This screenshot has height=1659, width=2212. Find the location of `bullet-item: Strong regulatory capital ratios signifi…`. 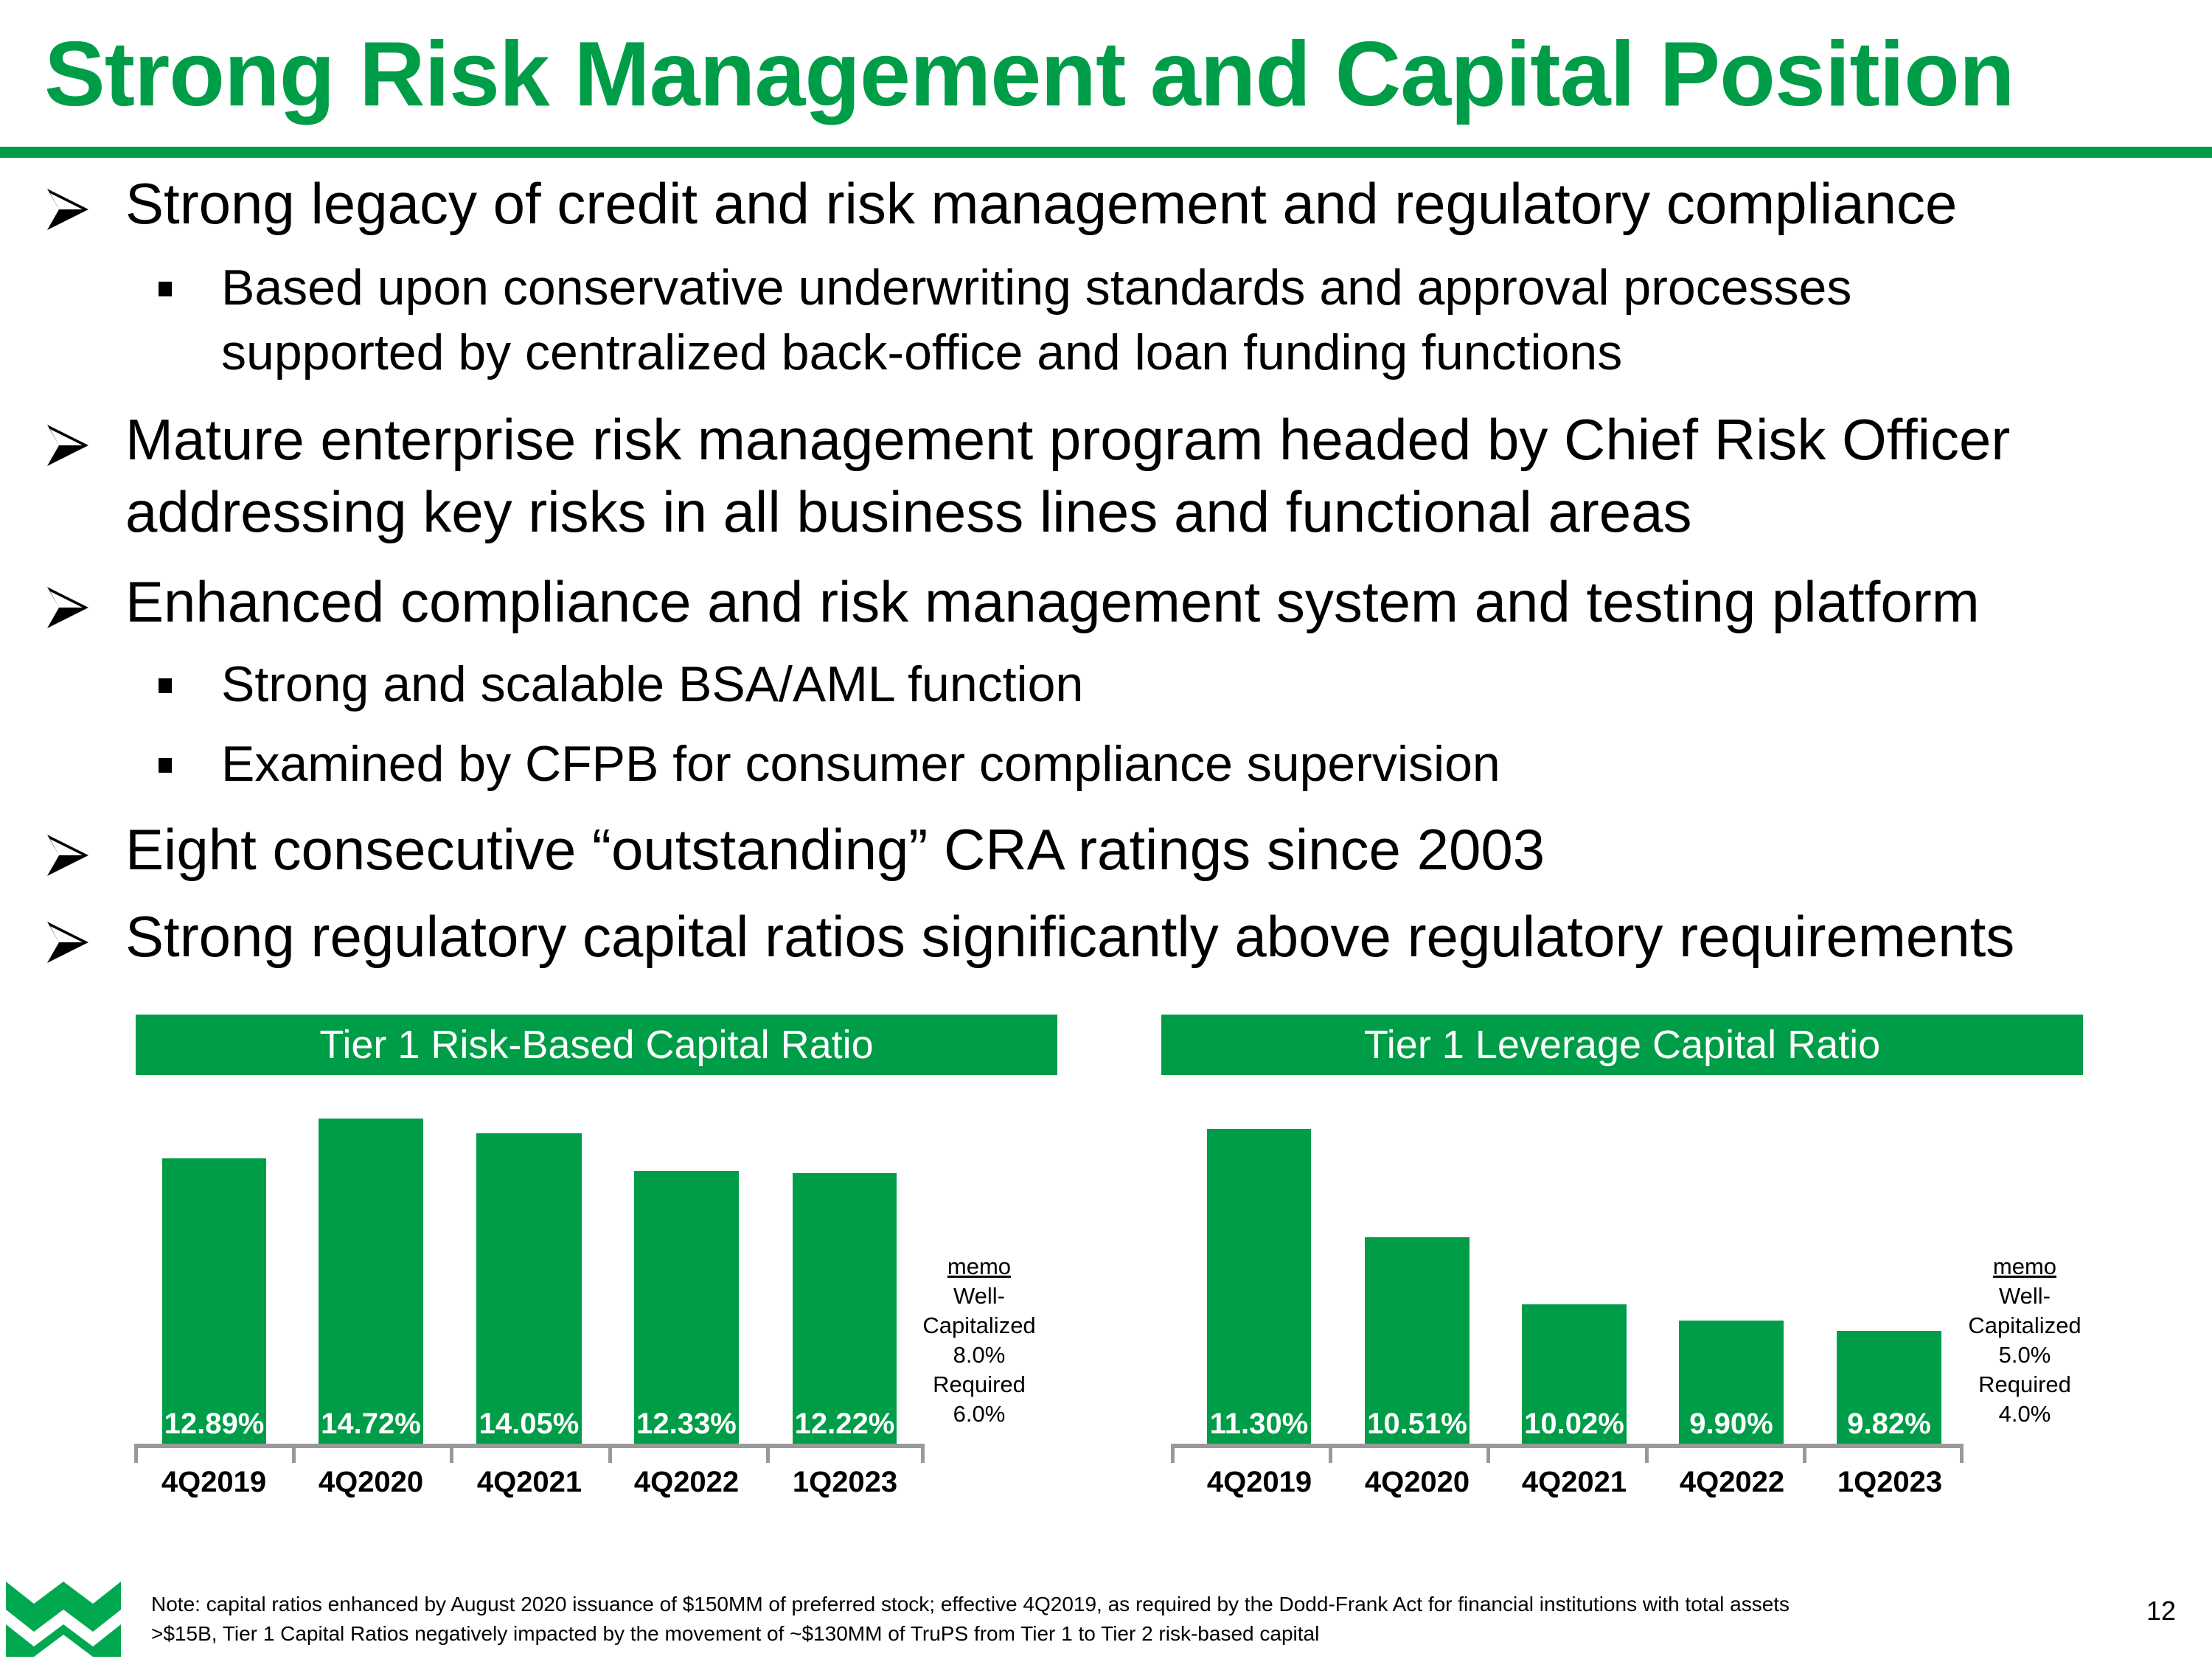

bullet-item: Strong regulatory capital ratios signifi… is located at coordinates (1031, 936).